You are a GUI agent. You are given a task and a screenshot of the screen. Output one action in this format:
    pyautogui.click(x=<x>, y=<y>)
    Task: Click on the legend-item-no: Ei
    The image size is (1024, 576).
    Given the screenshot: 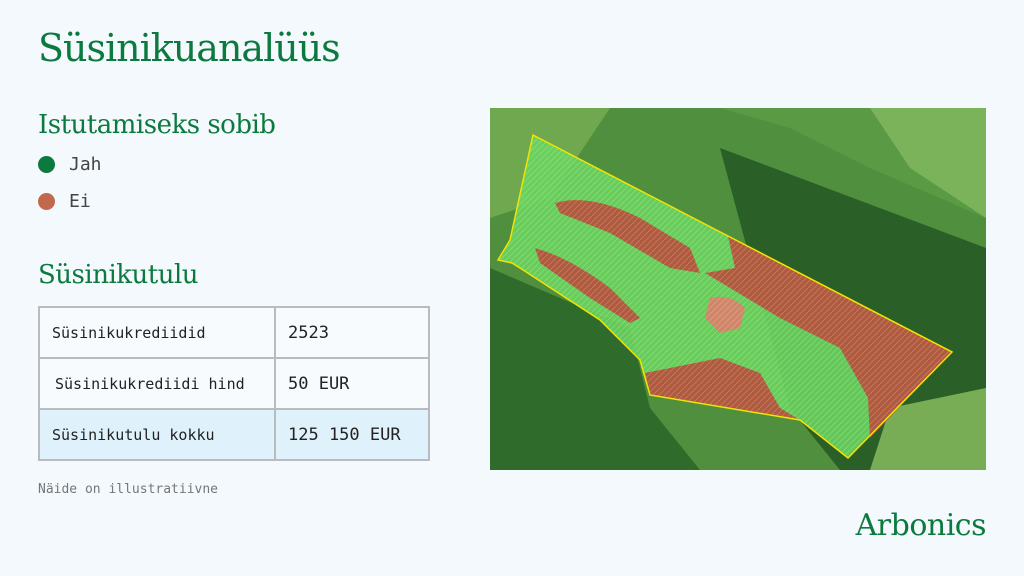 What is the action you would take?
    pyautogui.click(x=64, y=201)
    